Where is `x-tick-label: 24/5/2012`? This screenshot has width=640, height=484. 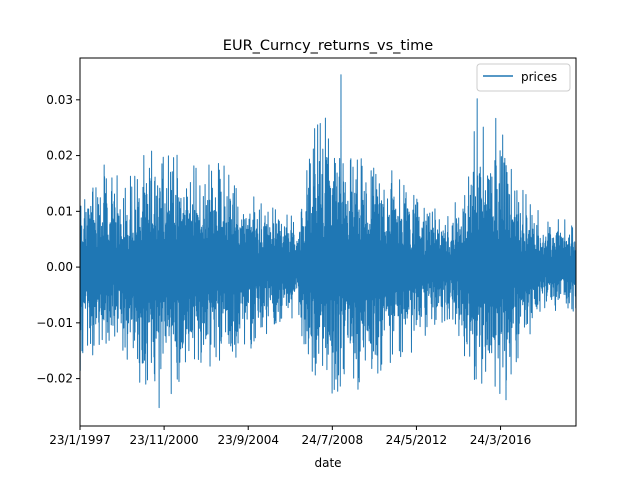 x-tick-label: 24/5/2012 is located at coordinates (417, 440).